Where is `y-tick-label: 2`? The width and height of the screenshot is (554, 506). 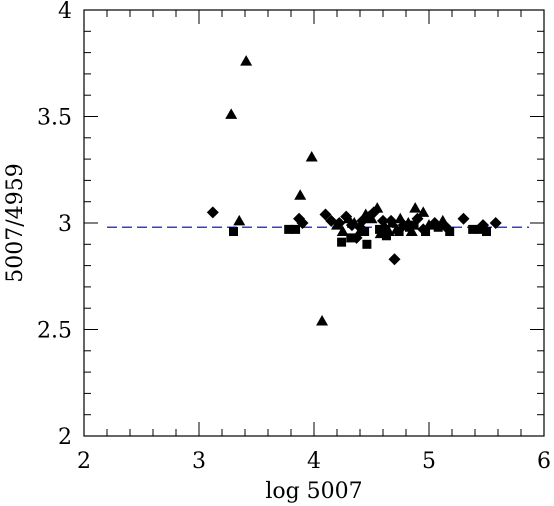
y-tick-label: 2 is located at coordinates (65, 437).